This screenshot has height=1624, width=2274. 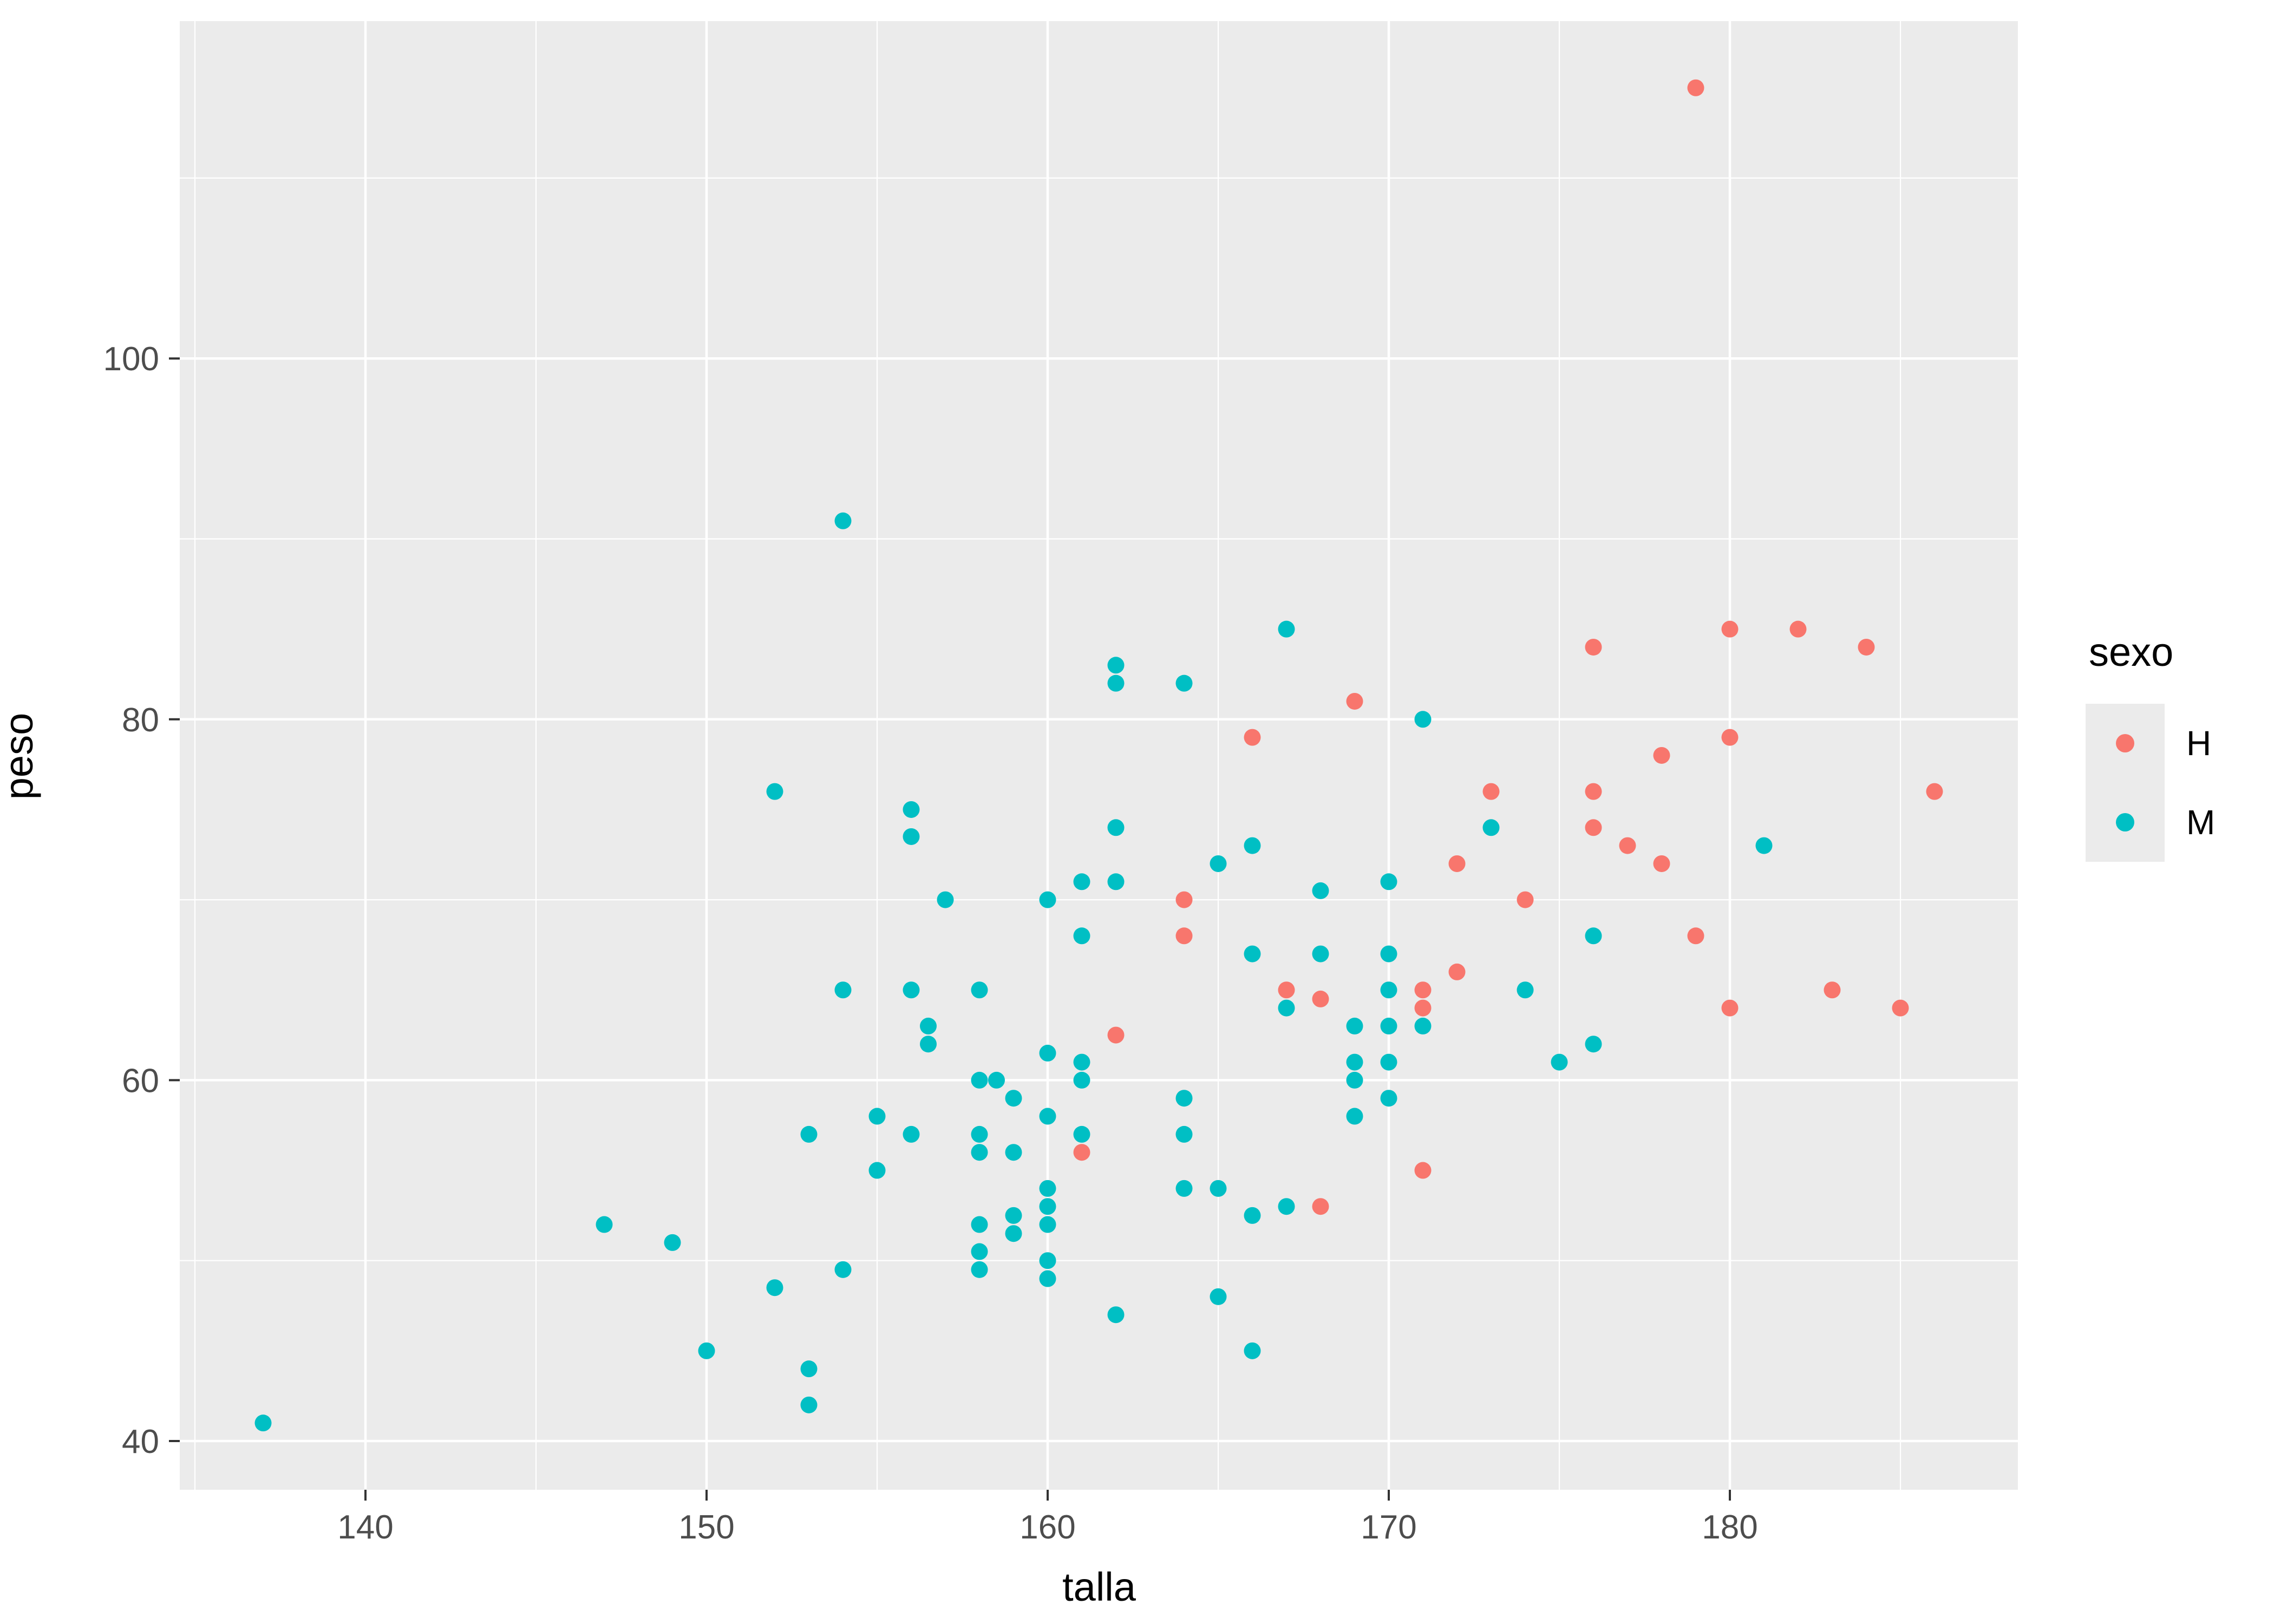 I want to click on x-tick-label: 180, so click(x=1730, y=1527).